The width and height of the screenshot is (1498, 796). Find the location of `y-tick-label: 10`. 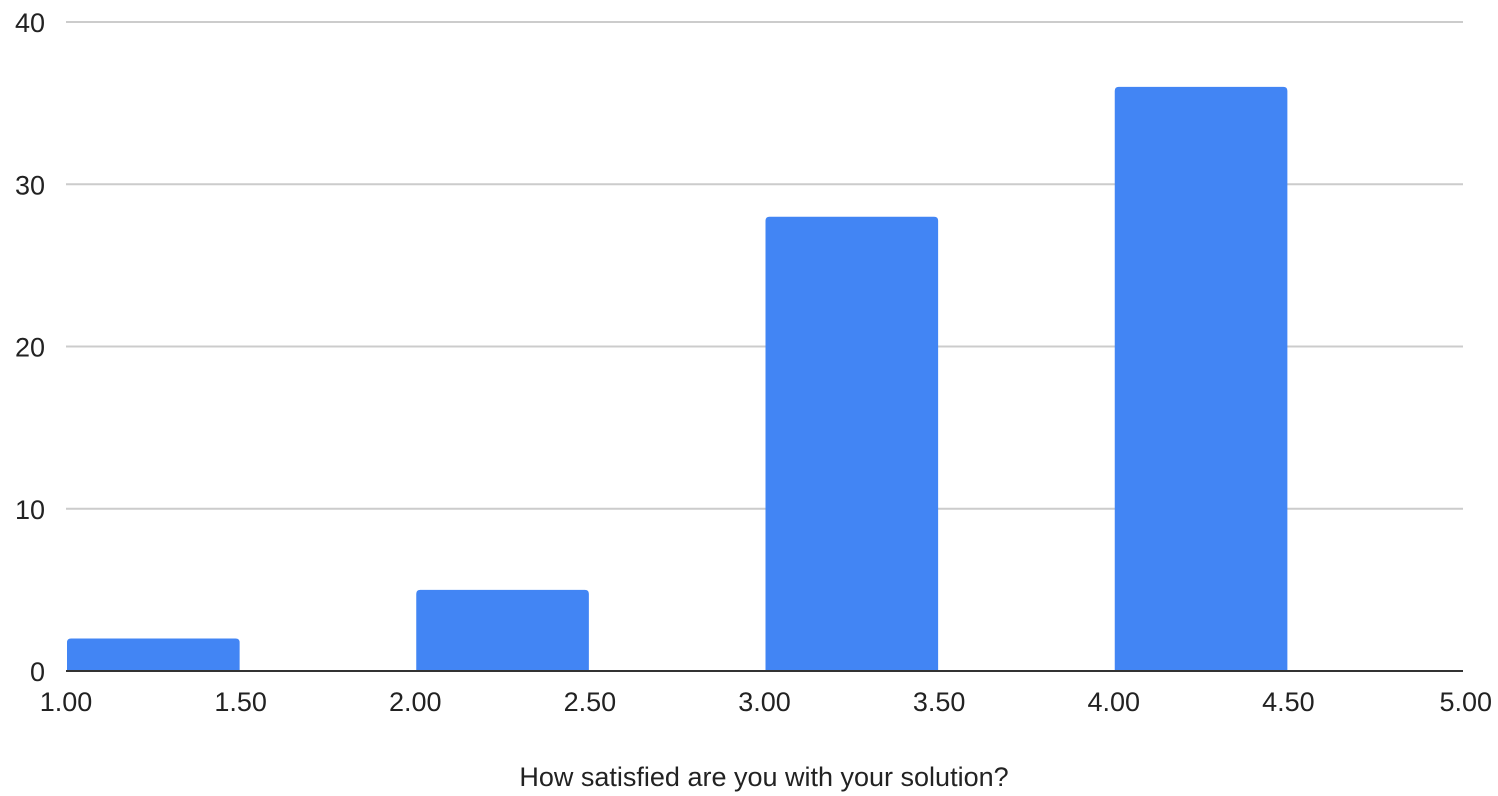

y-tick-label: 10 is located at coordinates (30, 510).